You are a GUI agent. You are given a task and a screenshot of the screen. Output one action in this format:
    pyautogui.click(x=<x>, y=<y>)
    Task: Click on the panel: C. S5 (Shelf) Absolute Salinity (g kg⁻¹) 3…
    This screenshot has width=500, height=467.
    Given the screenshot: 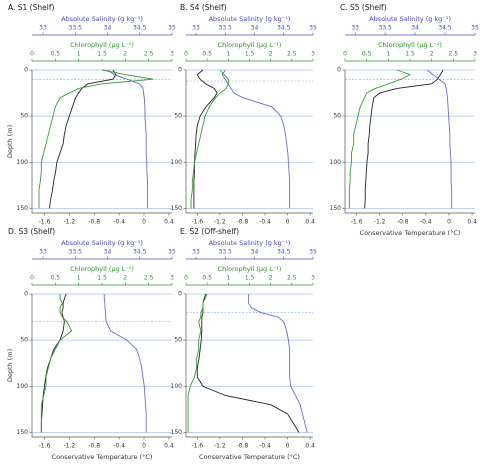 What is the action you would take?
    pyautogui.click(x=404, y=120)
    